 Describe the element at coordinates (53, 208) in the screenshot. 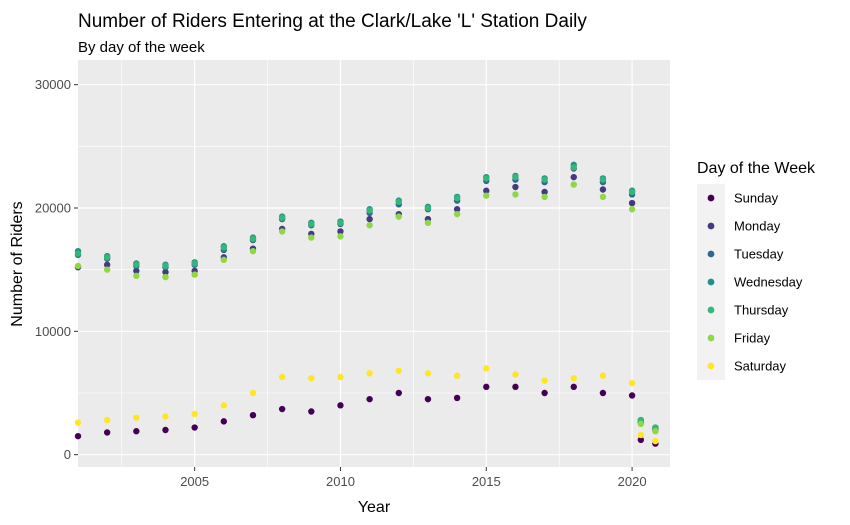

I see `y-tick-label: 20000` at that location.